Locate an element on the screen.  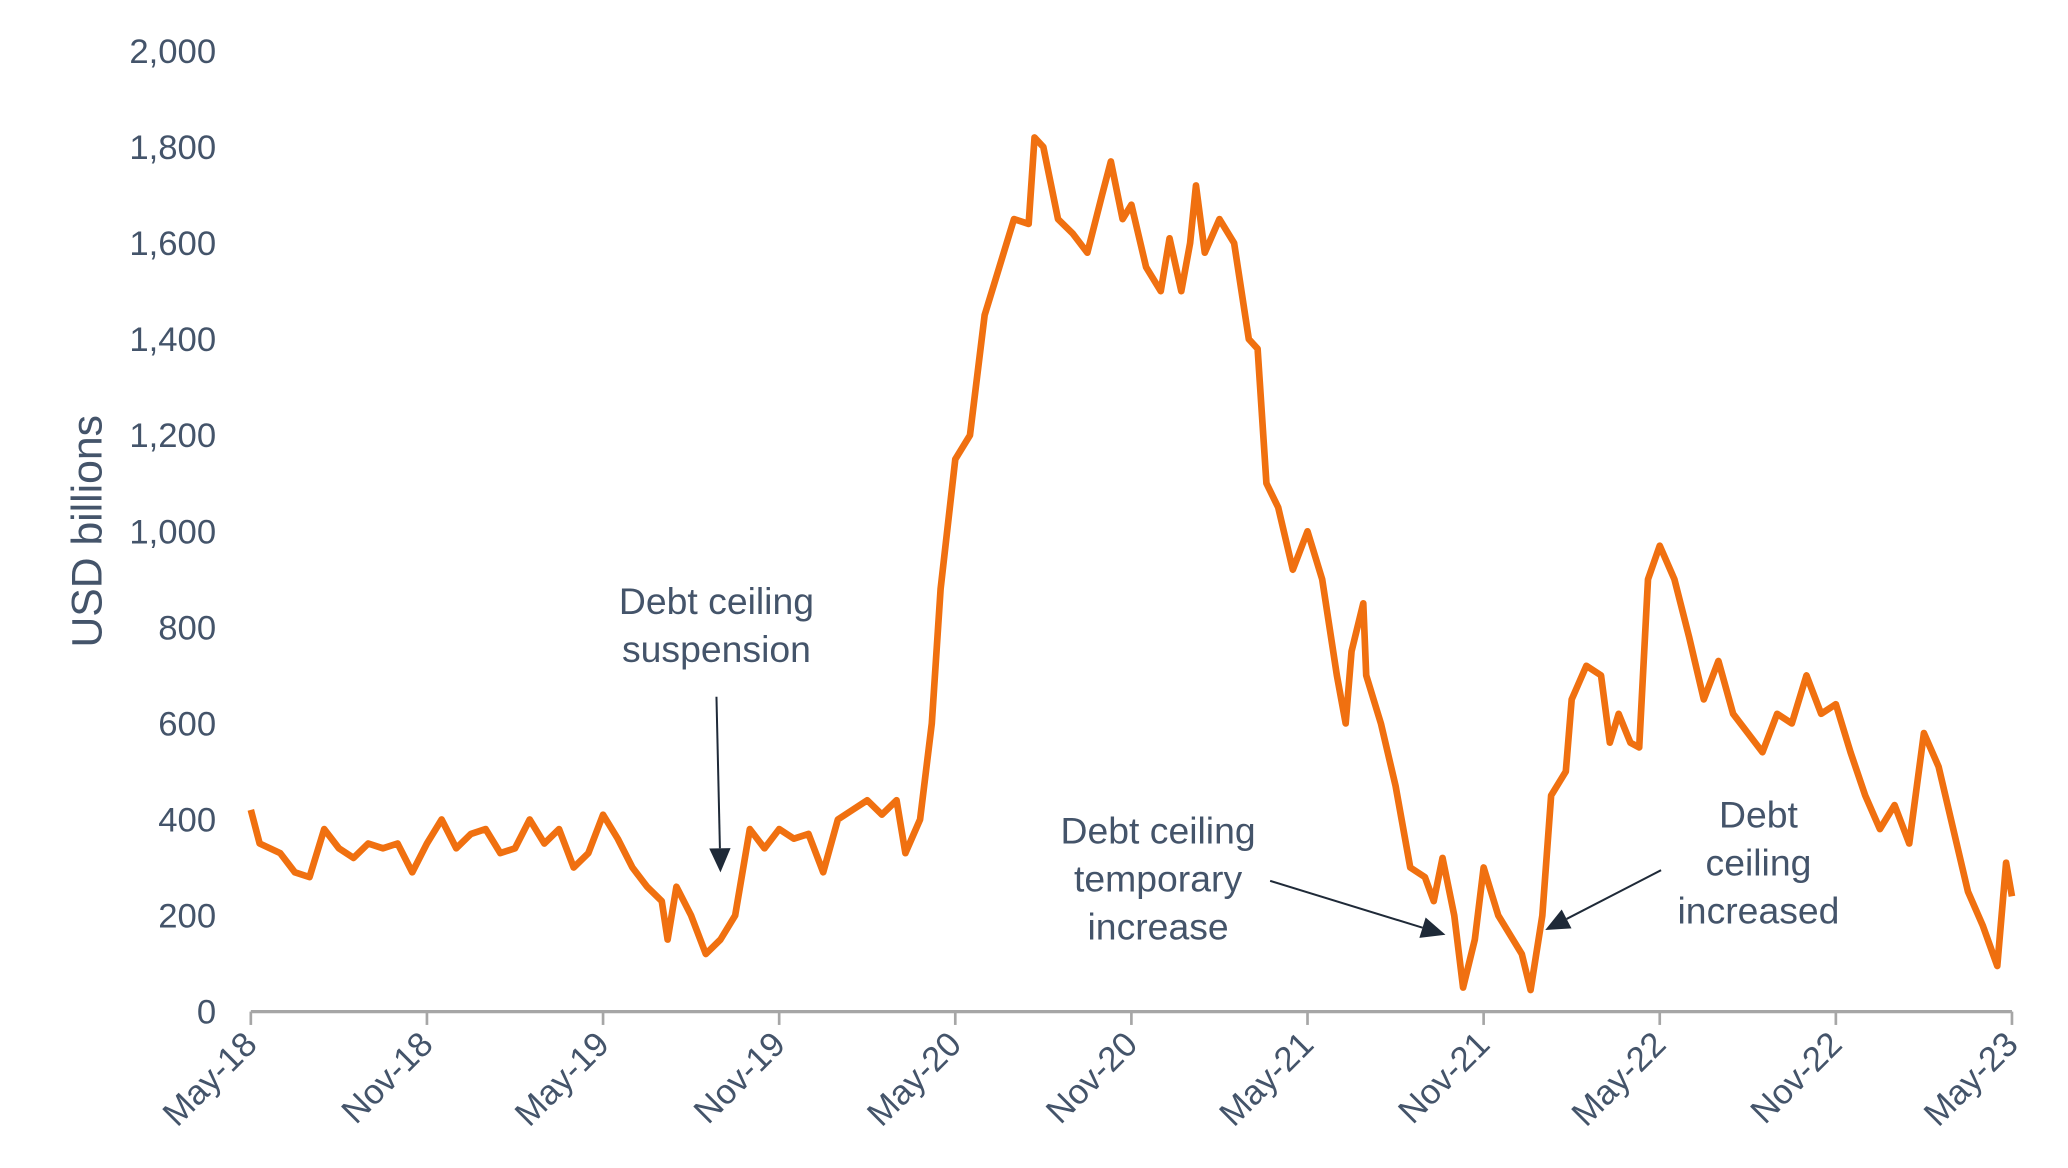
y-tick-label: 1,400 is located at coordinates (172, 340).